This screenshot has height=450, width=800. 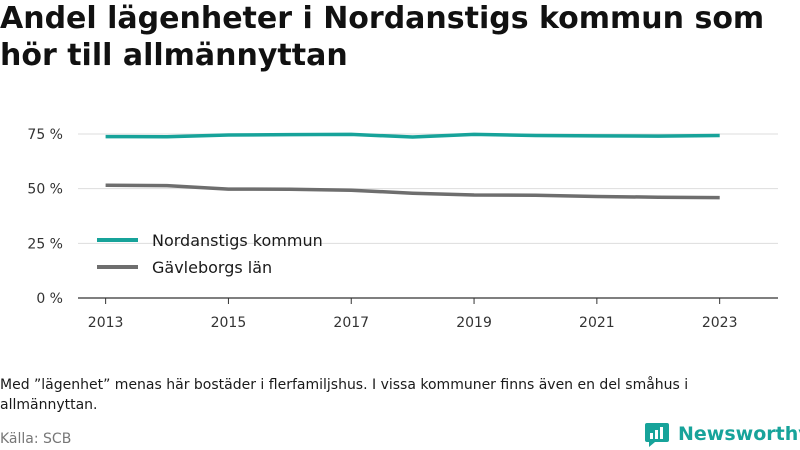 I want to click on x-axis: 2013 2015 2017 2019 2021 2023, so click(x=428, y=314).